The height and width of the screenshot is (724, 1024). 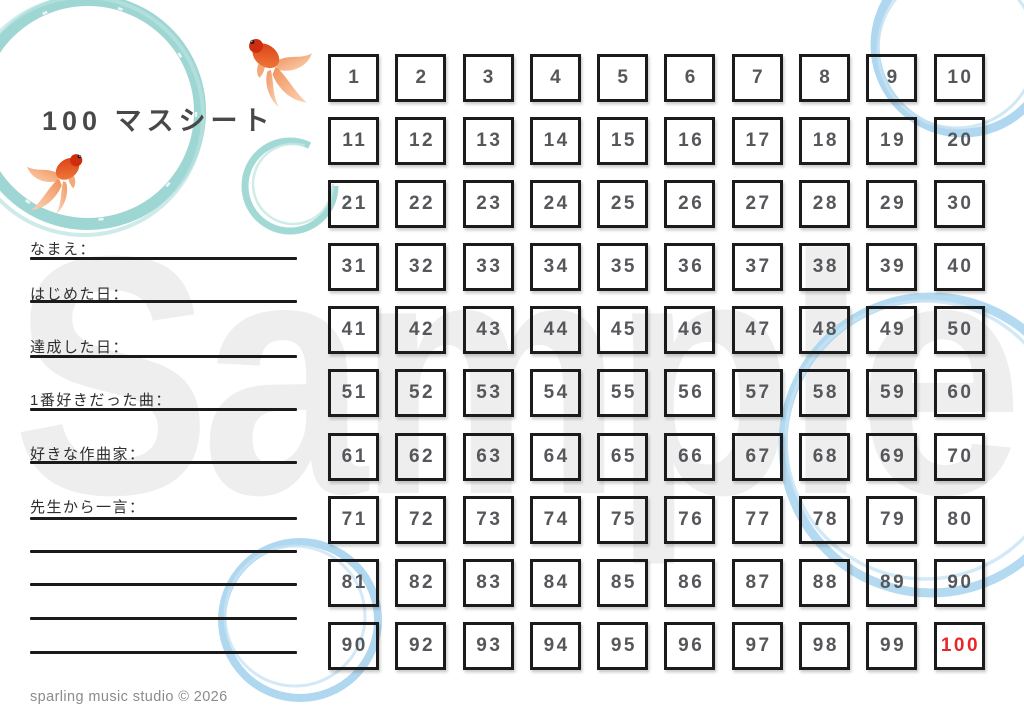 What do you see at coordinates (421, 393) in the screenshot?
I see `grid-cell: 52` at bounding box center [421, 393].